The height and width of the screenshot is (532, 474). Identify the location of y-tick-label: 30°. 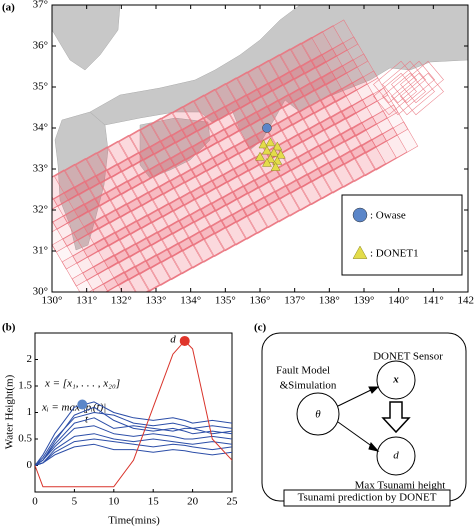
(40, 292).